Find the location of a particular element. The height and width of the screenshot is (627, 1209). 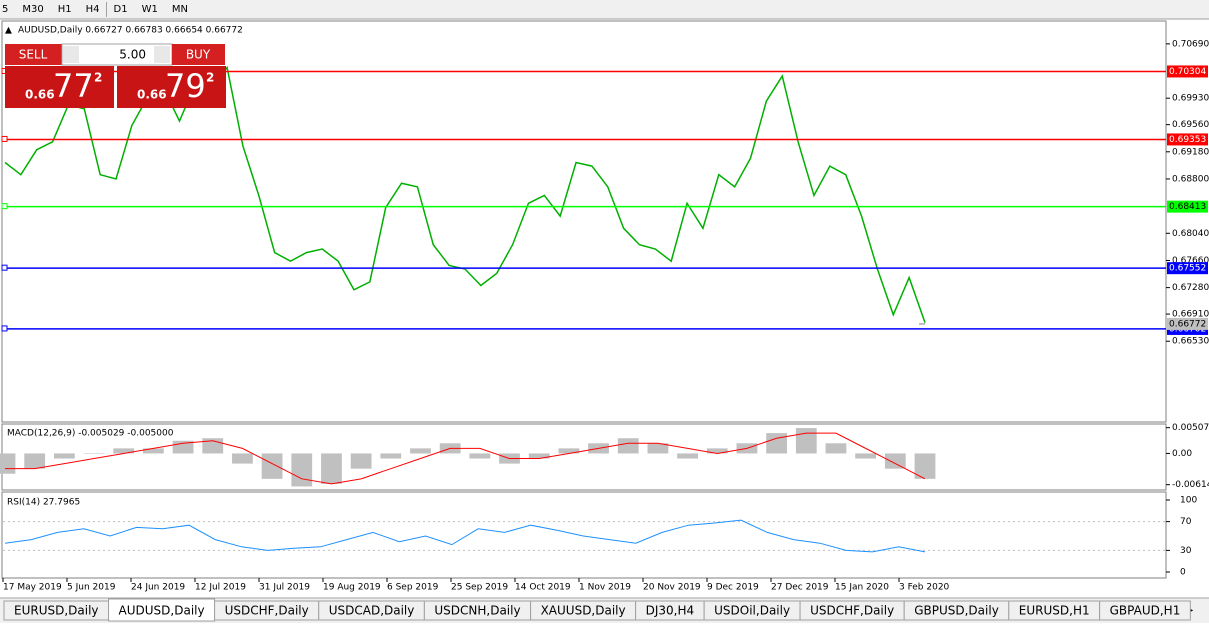

y-tick-label: 70 is located at coordinates (1186, 522).